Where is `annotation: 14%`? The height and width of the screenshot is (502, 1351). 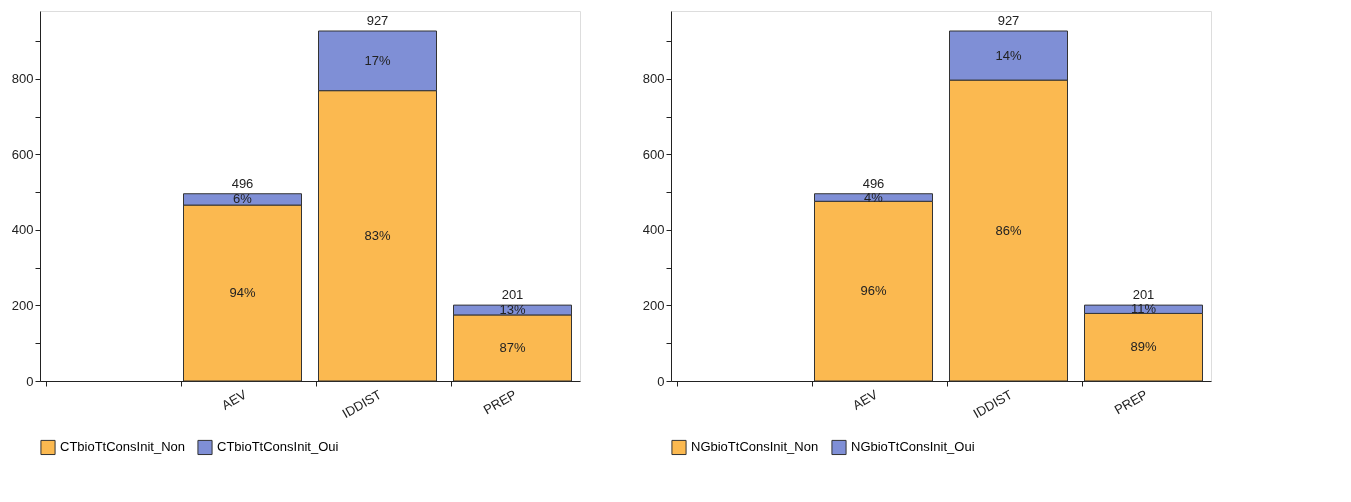
annotation: 14% is located at coordinates (1008, 55).